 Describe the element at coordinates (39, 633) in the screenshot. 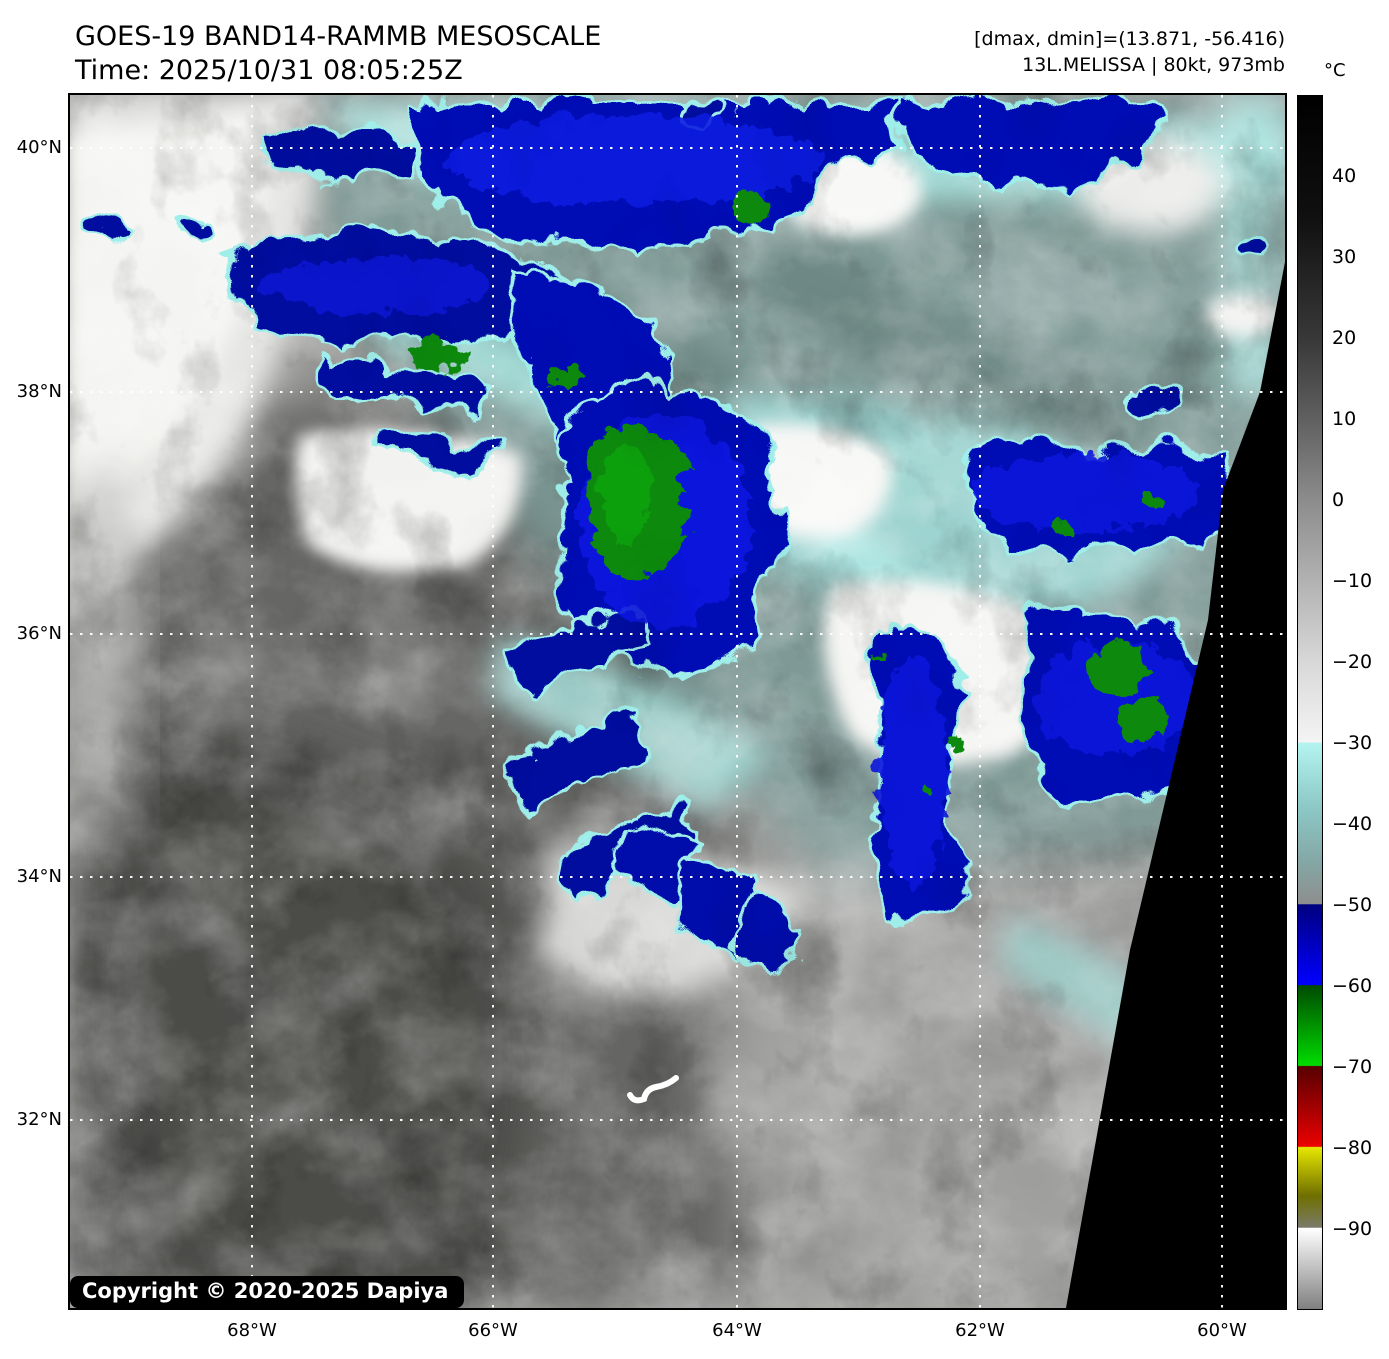

I see `latitude-tick-label: 36°N` at that location.